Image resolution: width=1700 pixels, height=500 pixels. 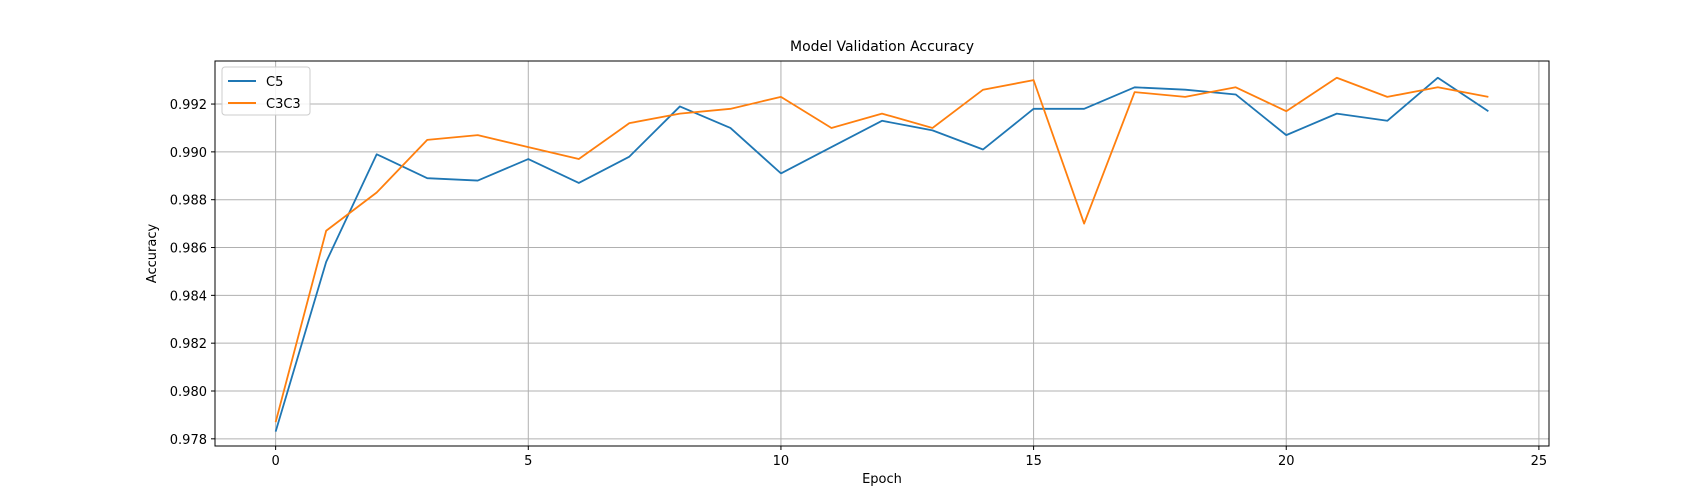 What do you see at coordinates (188, 249) in the screenshot?
I see `y-tick-label: 0.986` at bounding box center [188, 249].